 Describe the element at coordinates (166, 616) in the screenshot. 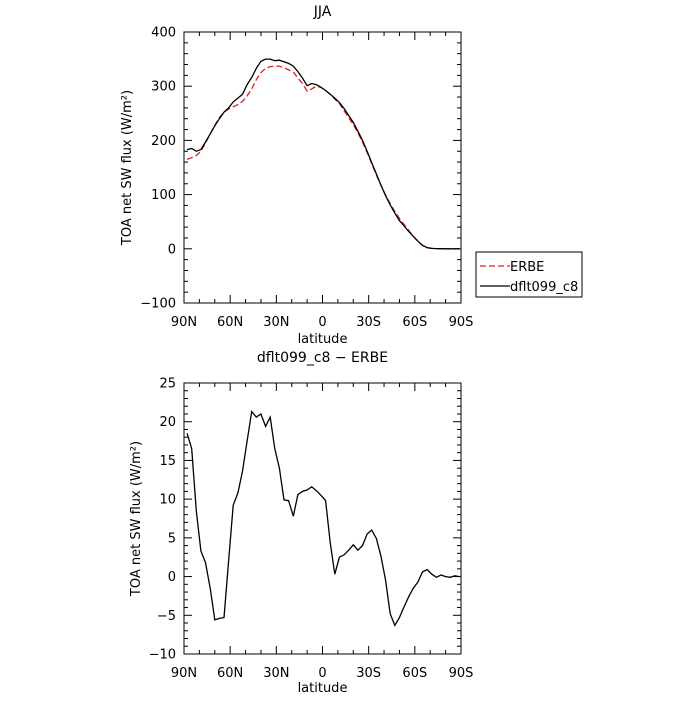

I see `y-tick-label: −5` at that location.